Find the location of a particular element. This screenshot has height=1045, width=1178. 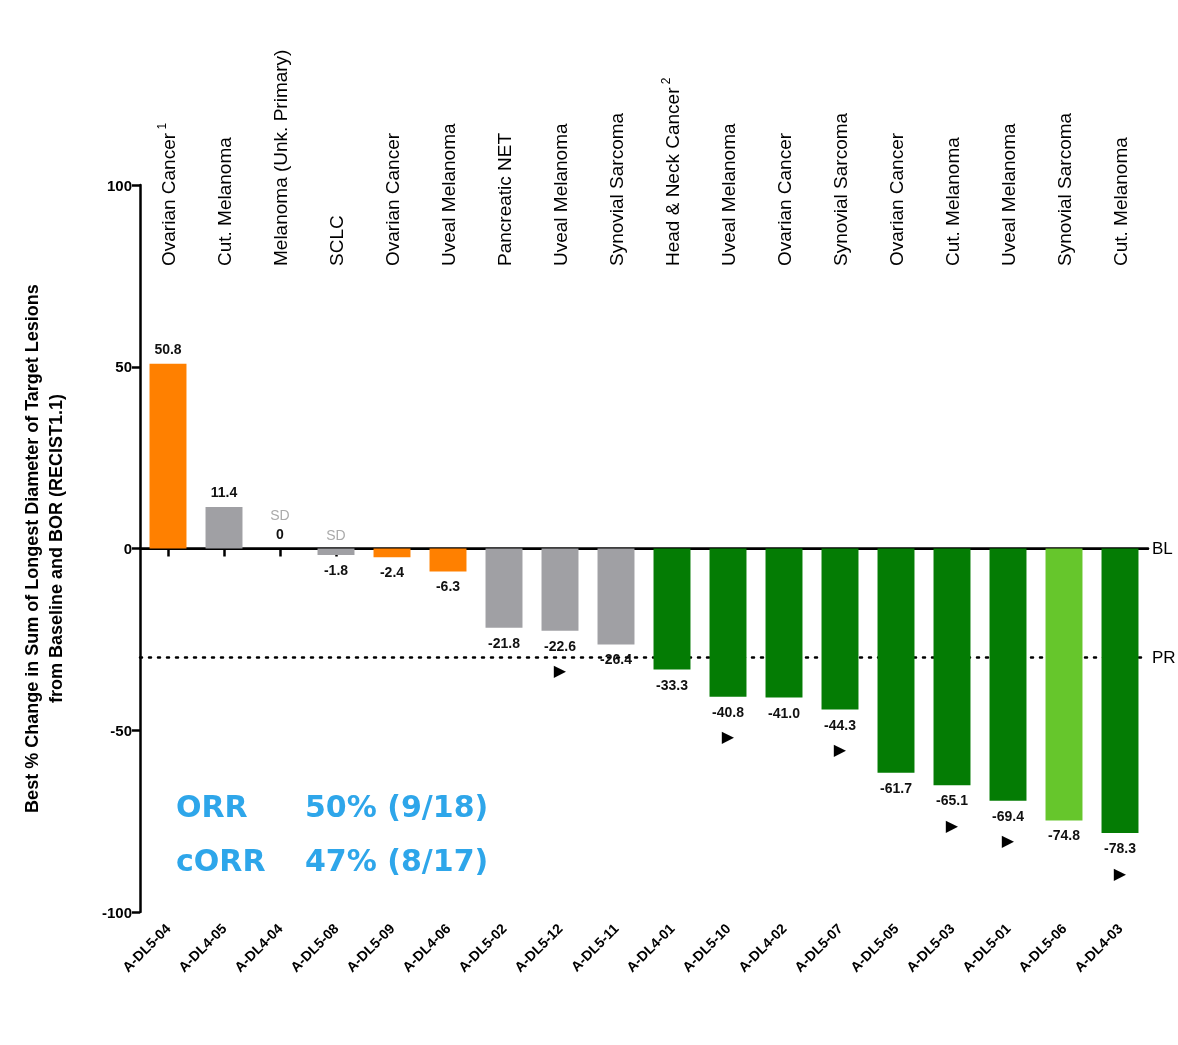

annotation: 47% (8/17) is located at coordinates (397, 860).